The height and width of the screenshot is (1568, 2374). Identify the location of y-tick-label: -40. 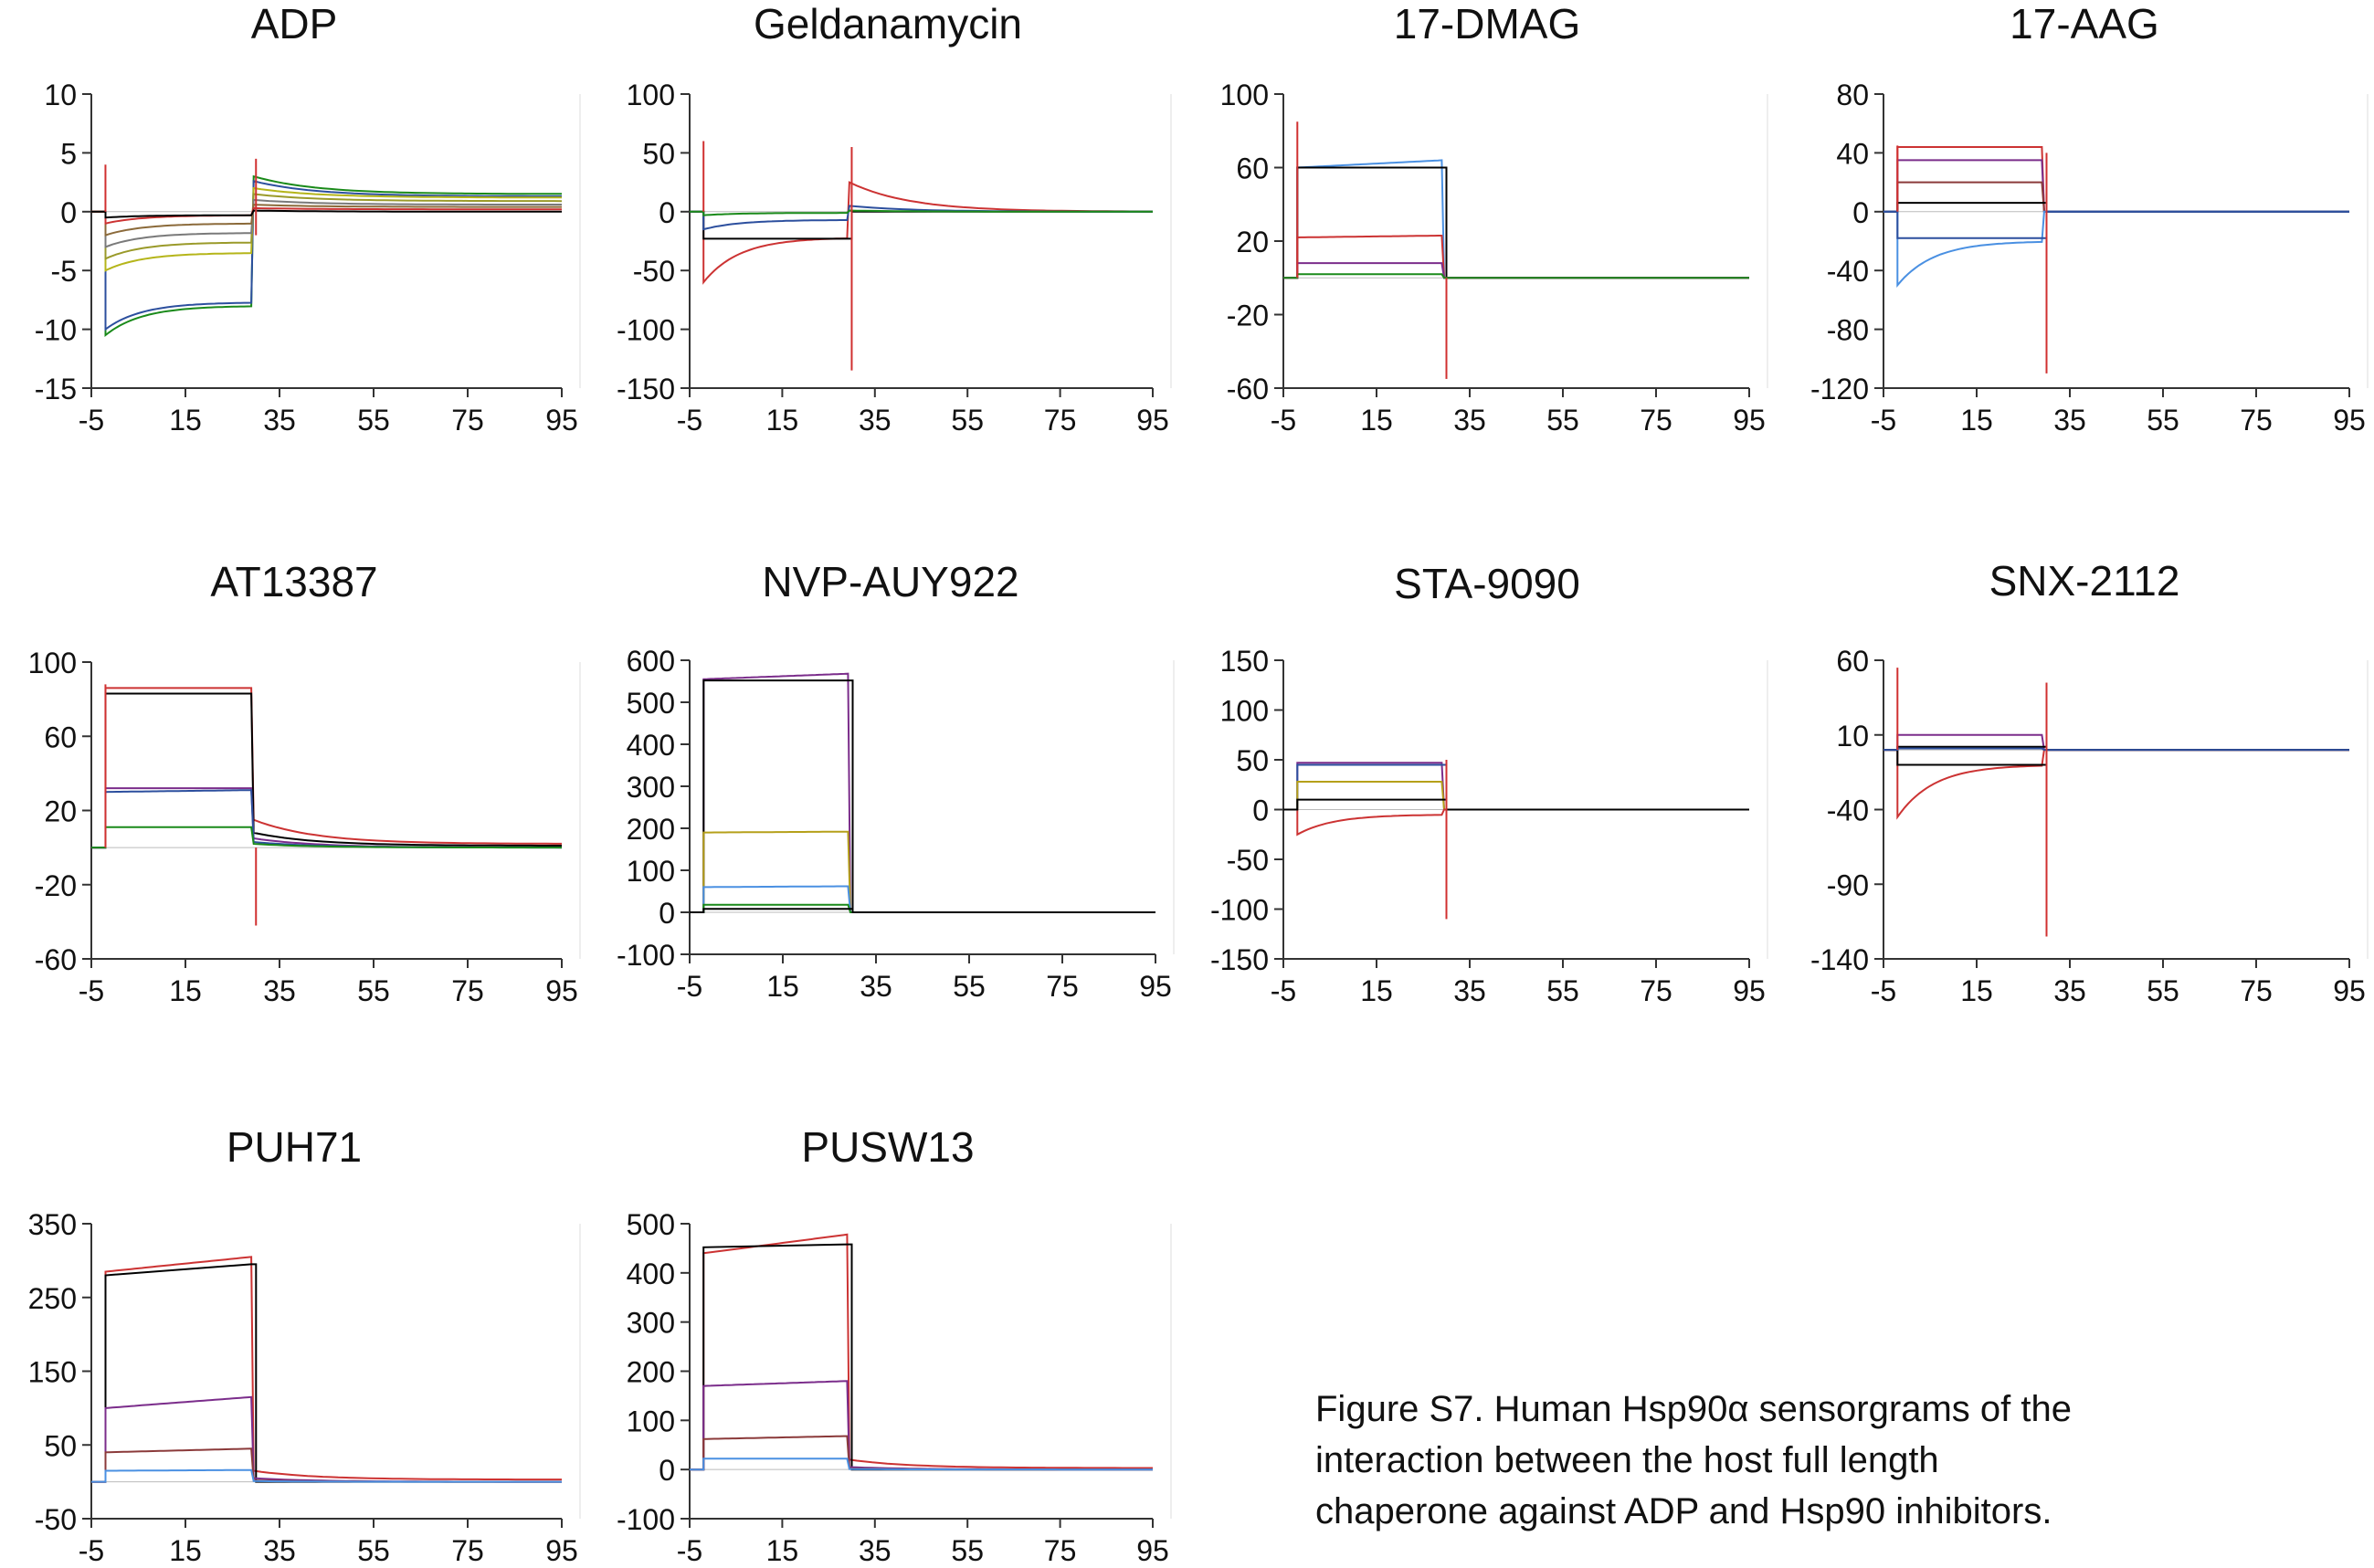
(1848, 811).